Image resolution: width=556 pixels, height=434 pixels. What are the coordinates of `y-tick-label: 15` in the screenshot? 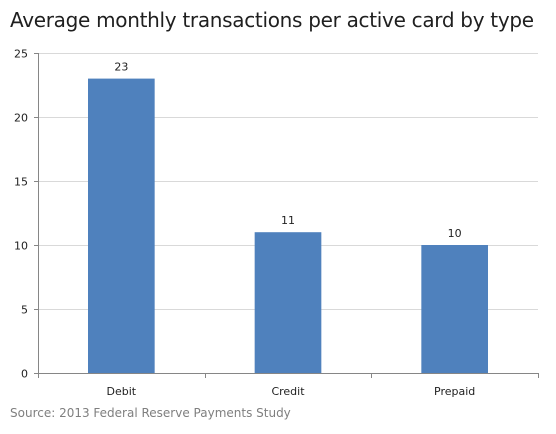 It's located at (21, 182).